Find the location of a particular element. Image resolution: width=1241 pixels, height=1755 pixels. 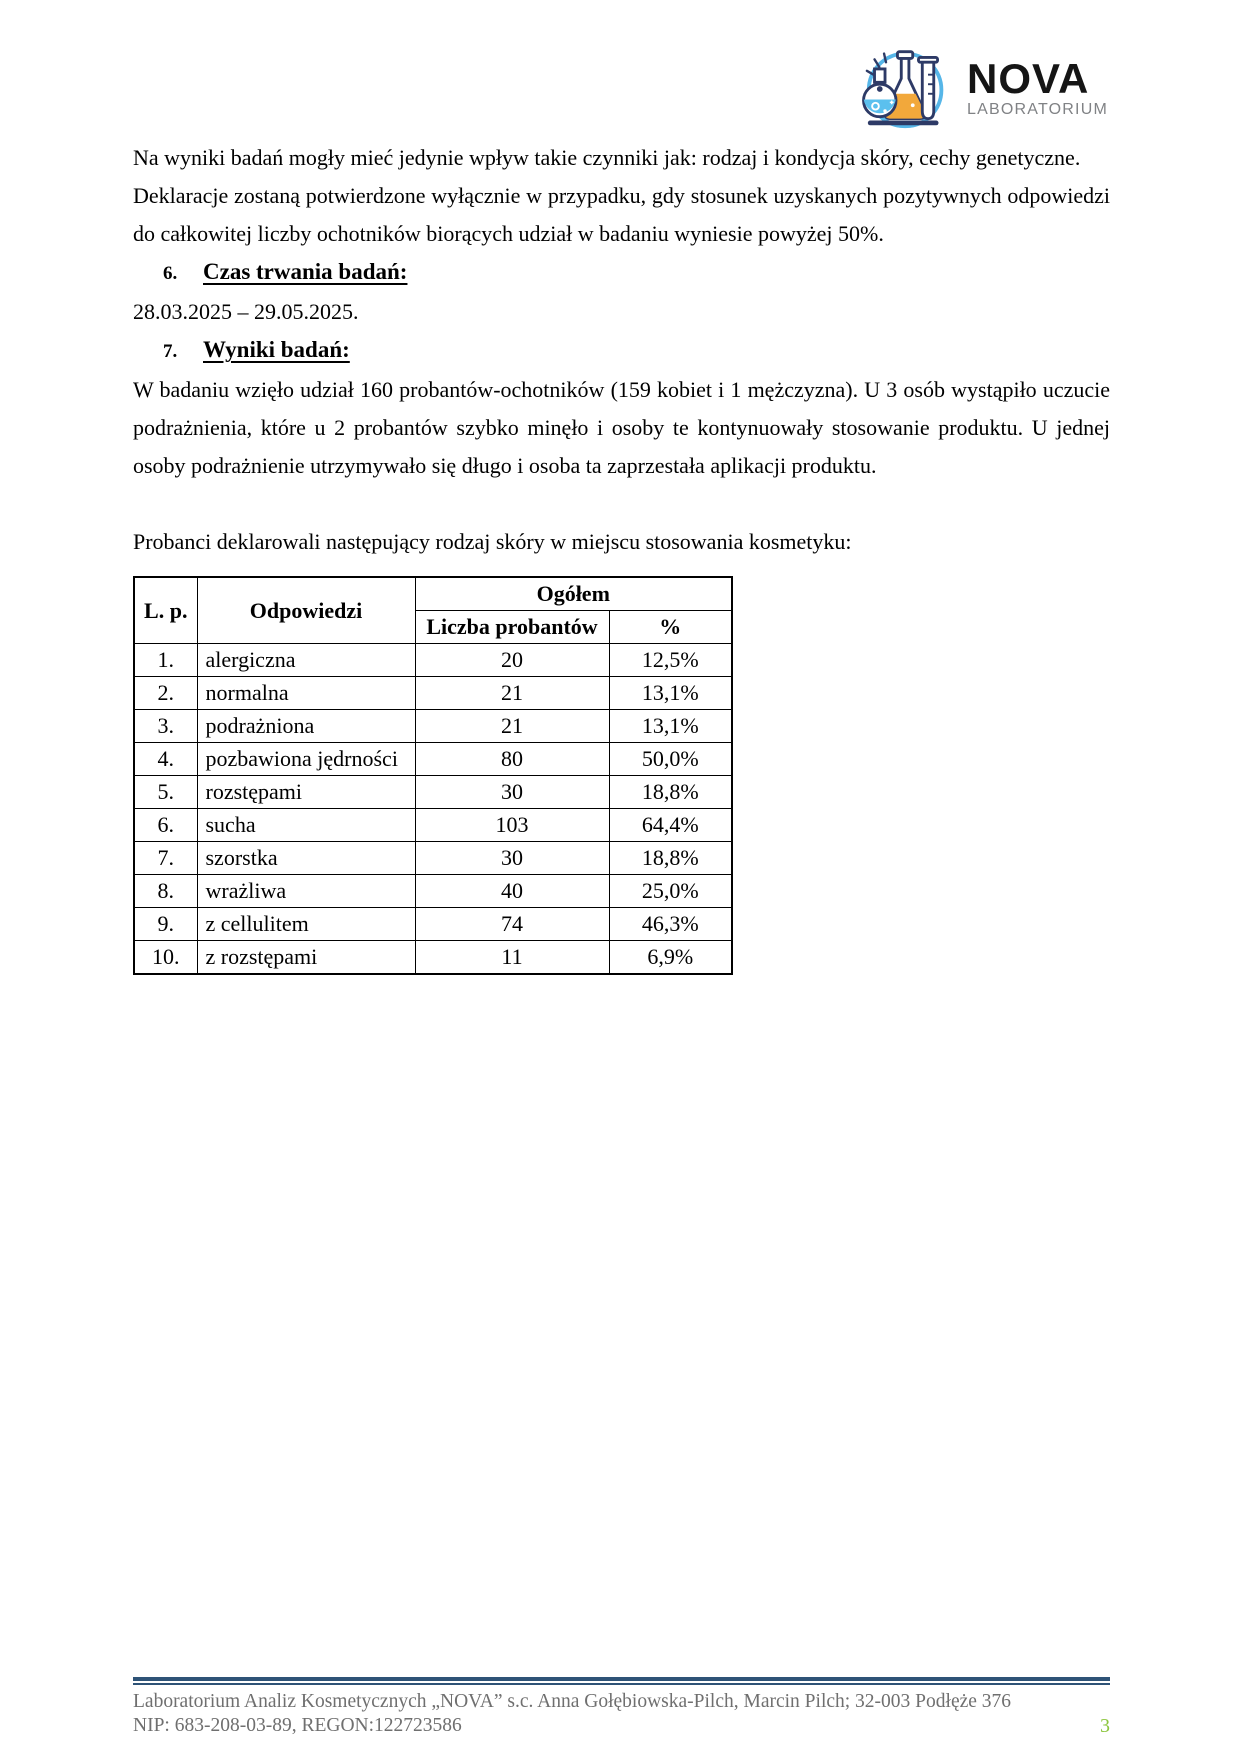

table-cell: 7. is located at coordinates (165, 858).